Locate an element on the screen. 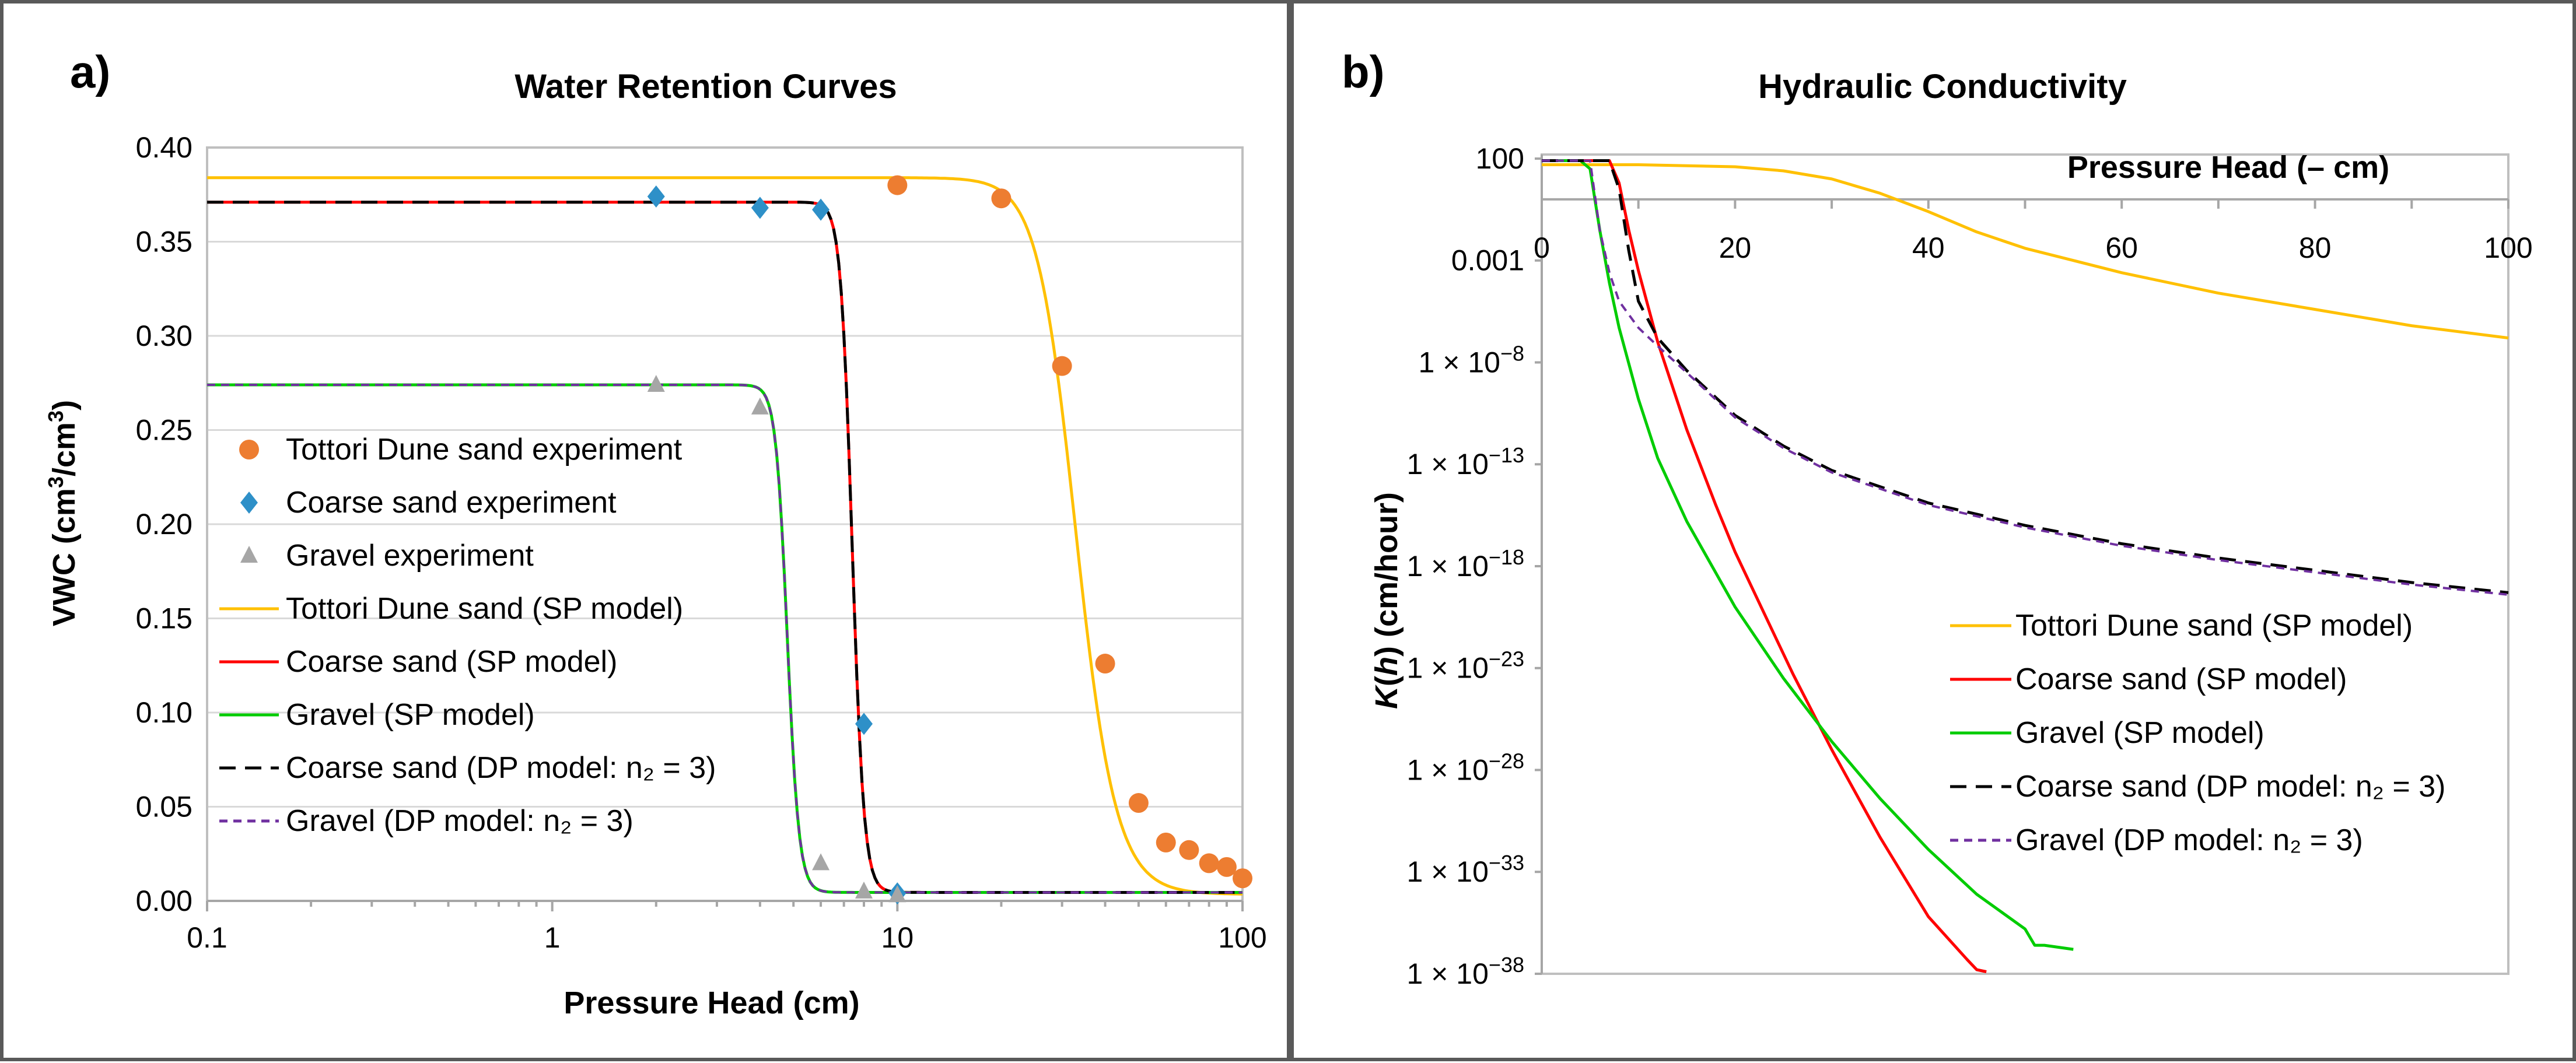  y-tick-exponent: −38 is located at coordinates (1506, 965).